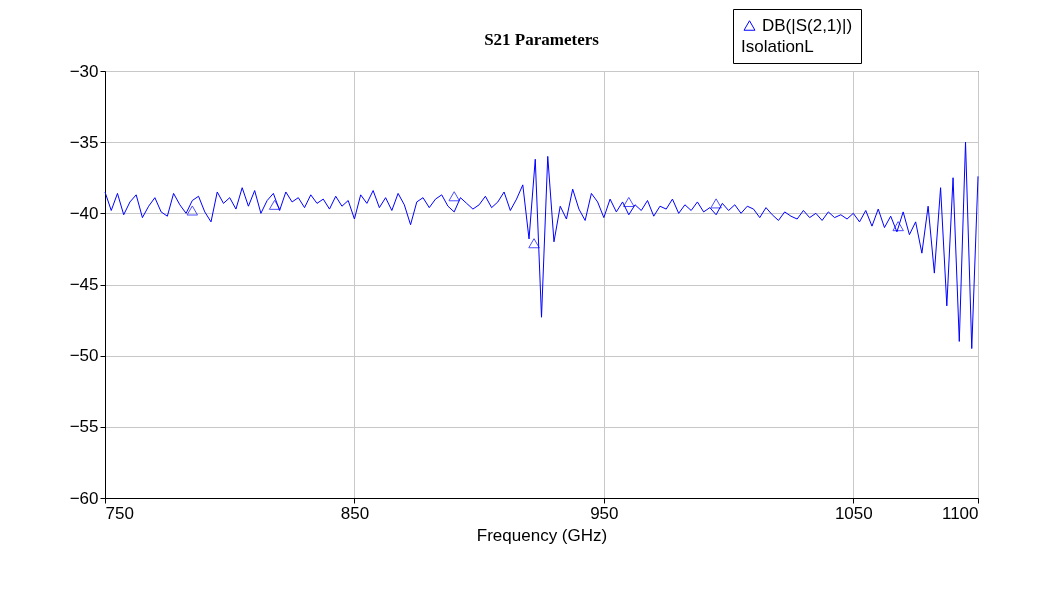 Image resolution: width=1037 pixels, height=594 pixels. Describe the element at coordinates (84, 71) in the screenshot. I see `y-tick-label: −30` at that location.